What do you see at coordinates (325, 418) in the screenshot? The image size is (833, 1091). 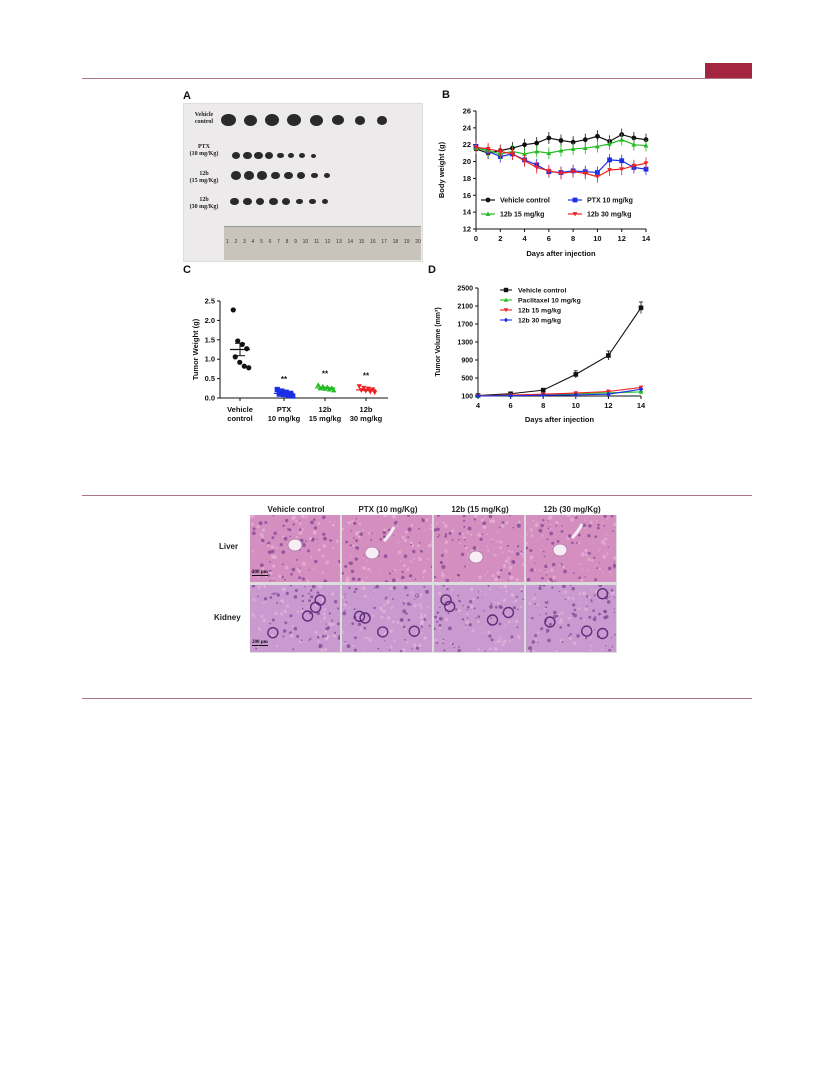 I see `category-label: 15 mg/kg` at bounding box center [325, 418].